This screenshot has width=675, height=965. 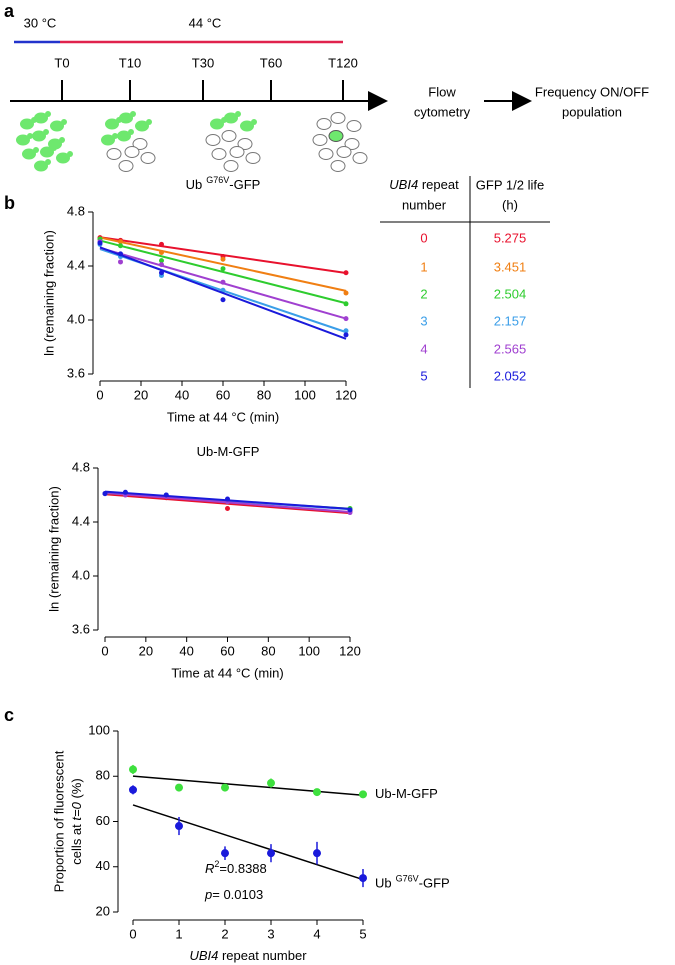 What do you see at coordinates (76, 318) in the screenshot?
I see `y-tick-label: 4.0` at bounding box center [76, 318].